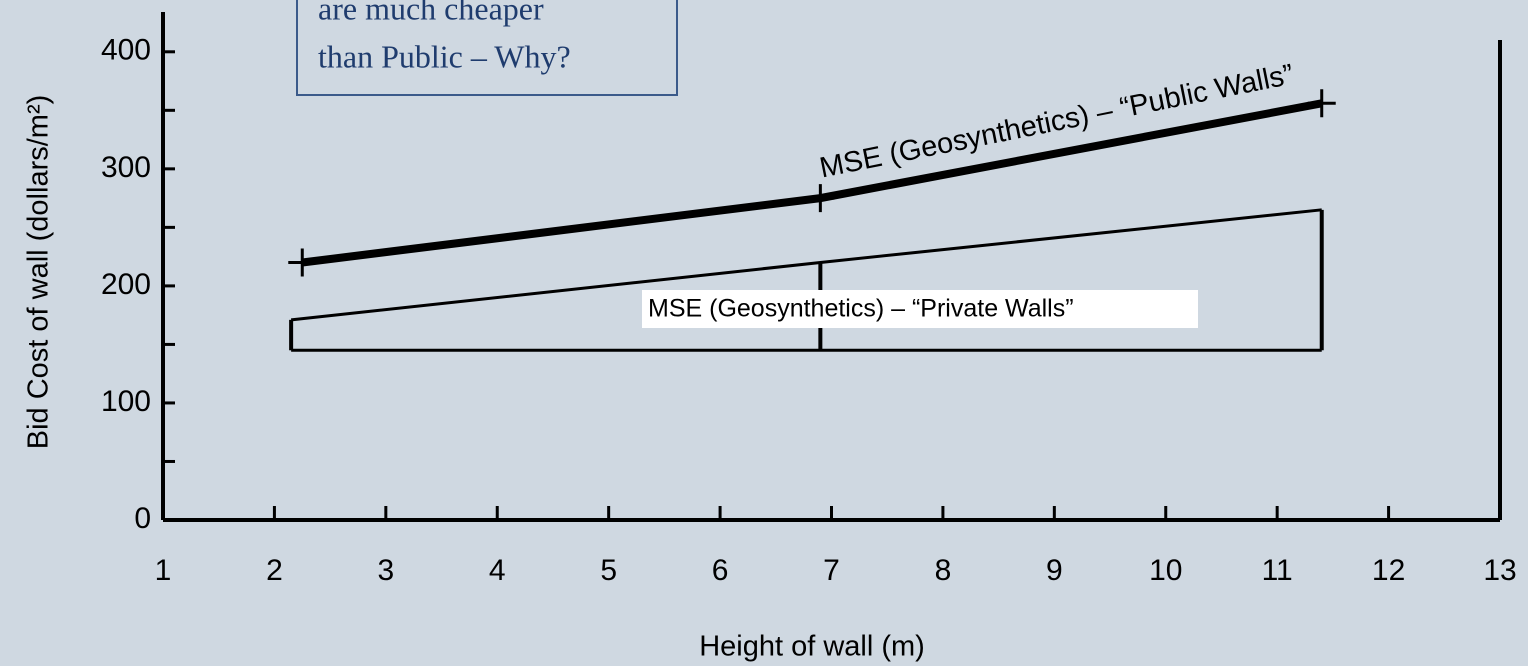 The width and height of the screenshot is (1528, 666). I want to click on x-tick-label: 7, so click(831, 570).